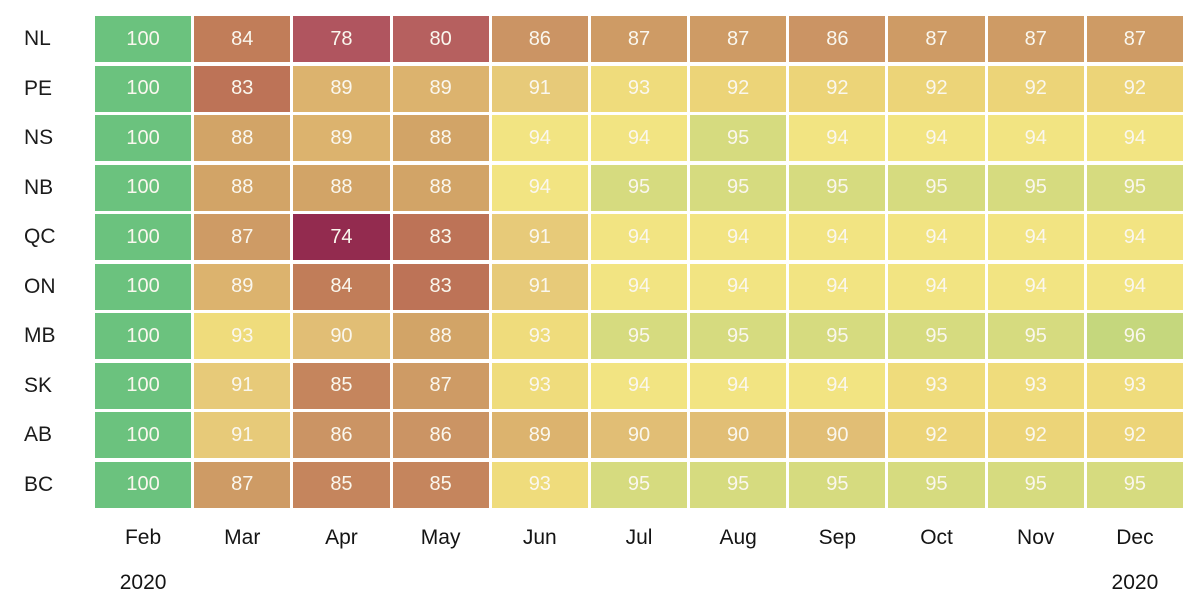  What do you see at coordinates (639, 537) in the screenshot?
I see `x-axis-label-jul: Jul` at bounding box center [639, 537].